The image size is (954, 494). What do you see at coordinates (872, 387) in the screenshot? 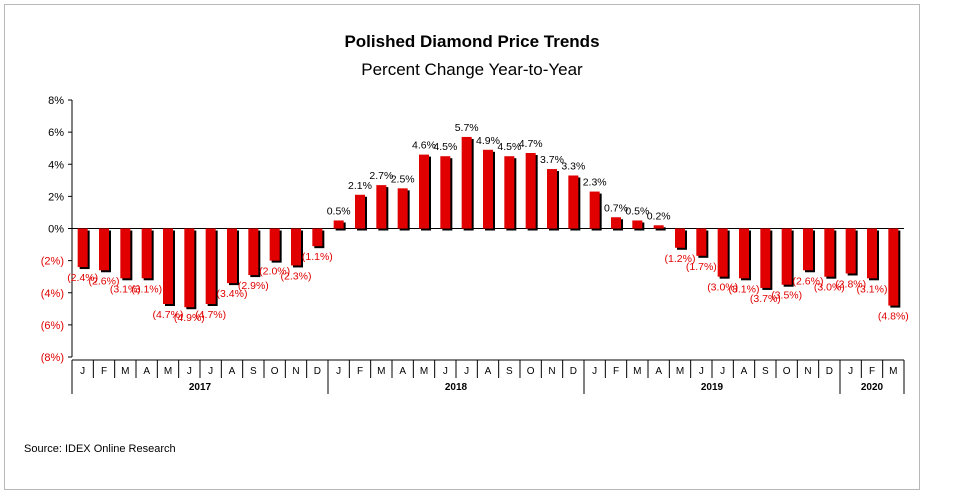
I see `year-label: 2020` at bounding box center [872, 387].